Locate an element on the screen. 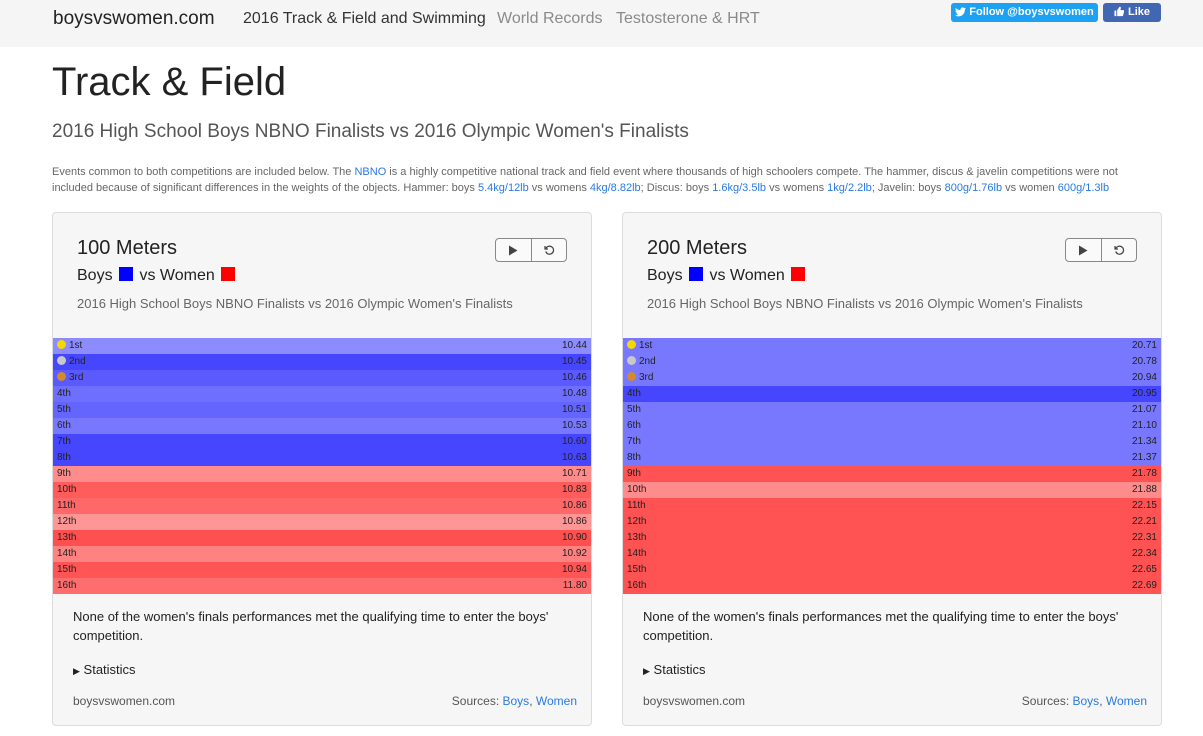 Image resolution: width=1203 pixels, height=736 pixels. result-row-women: 12th 22.21 is located at coordinates (892, 522).